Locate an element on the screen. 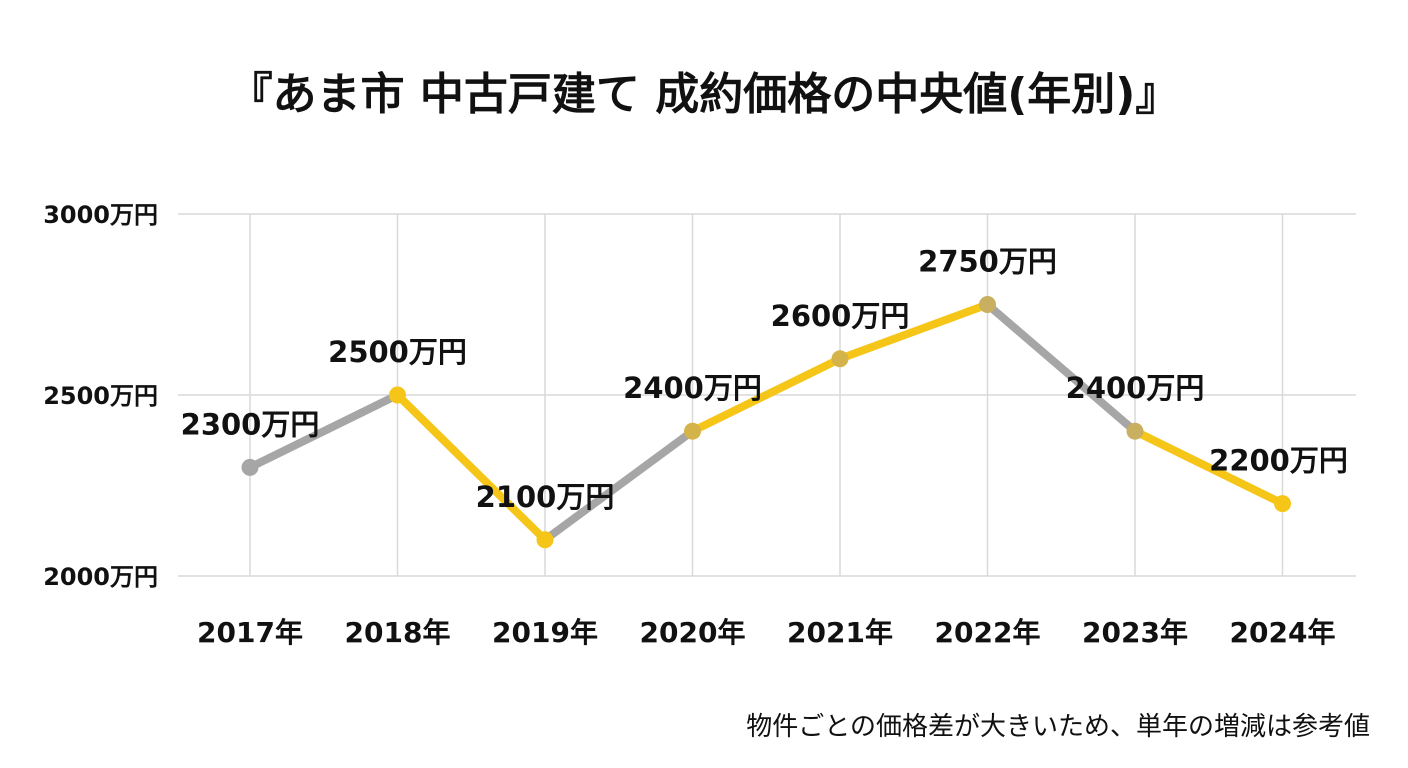 The height and width of the screenshot is (768, 1408). y-tick-label: 2500万円 is located at coordinates (100, 396).